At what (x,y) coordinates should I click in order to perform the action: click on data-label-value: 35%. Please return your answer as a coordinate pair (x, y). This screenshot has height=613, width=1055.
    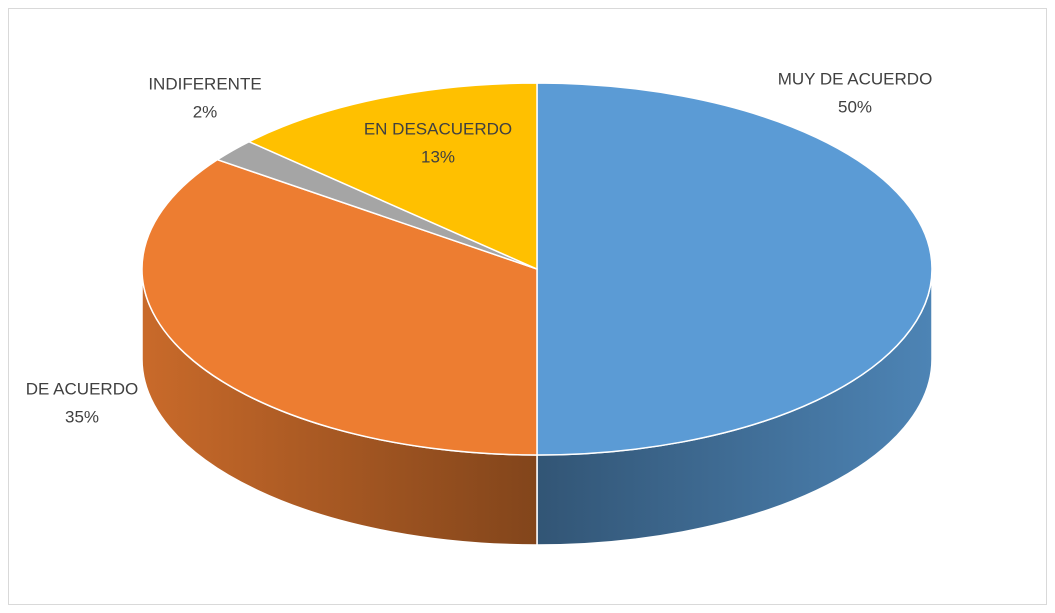
    Looking at the image, I should click on (82, 416).